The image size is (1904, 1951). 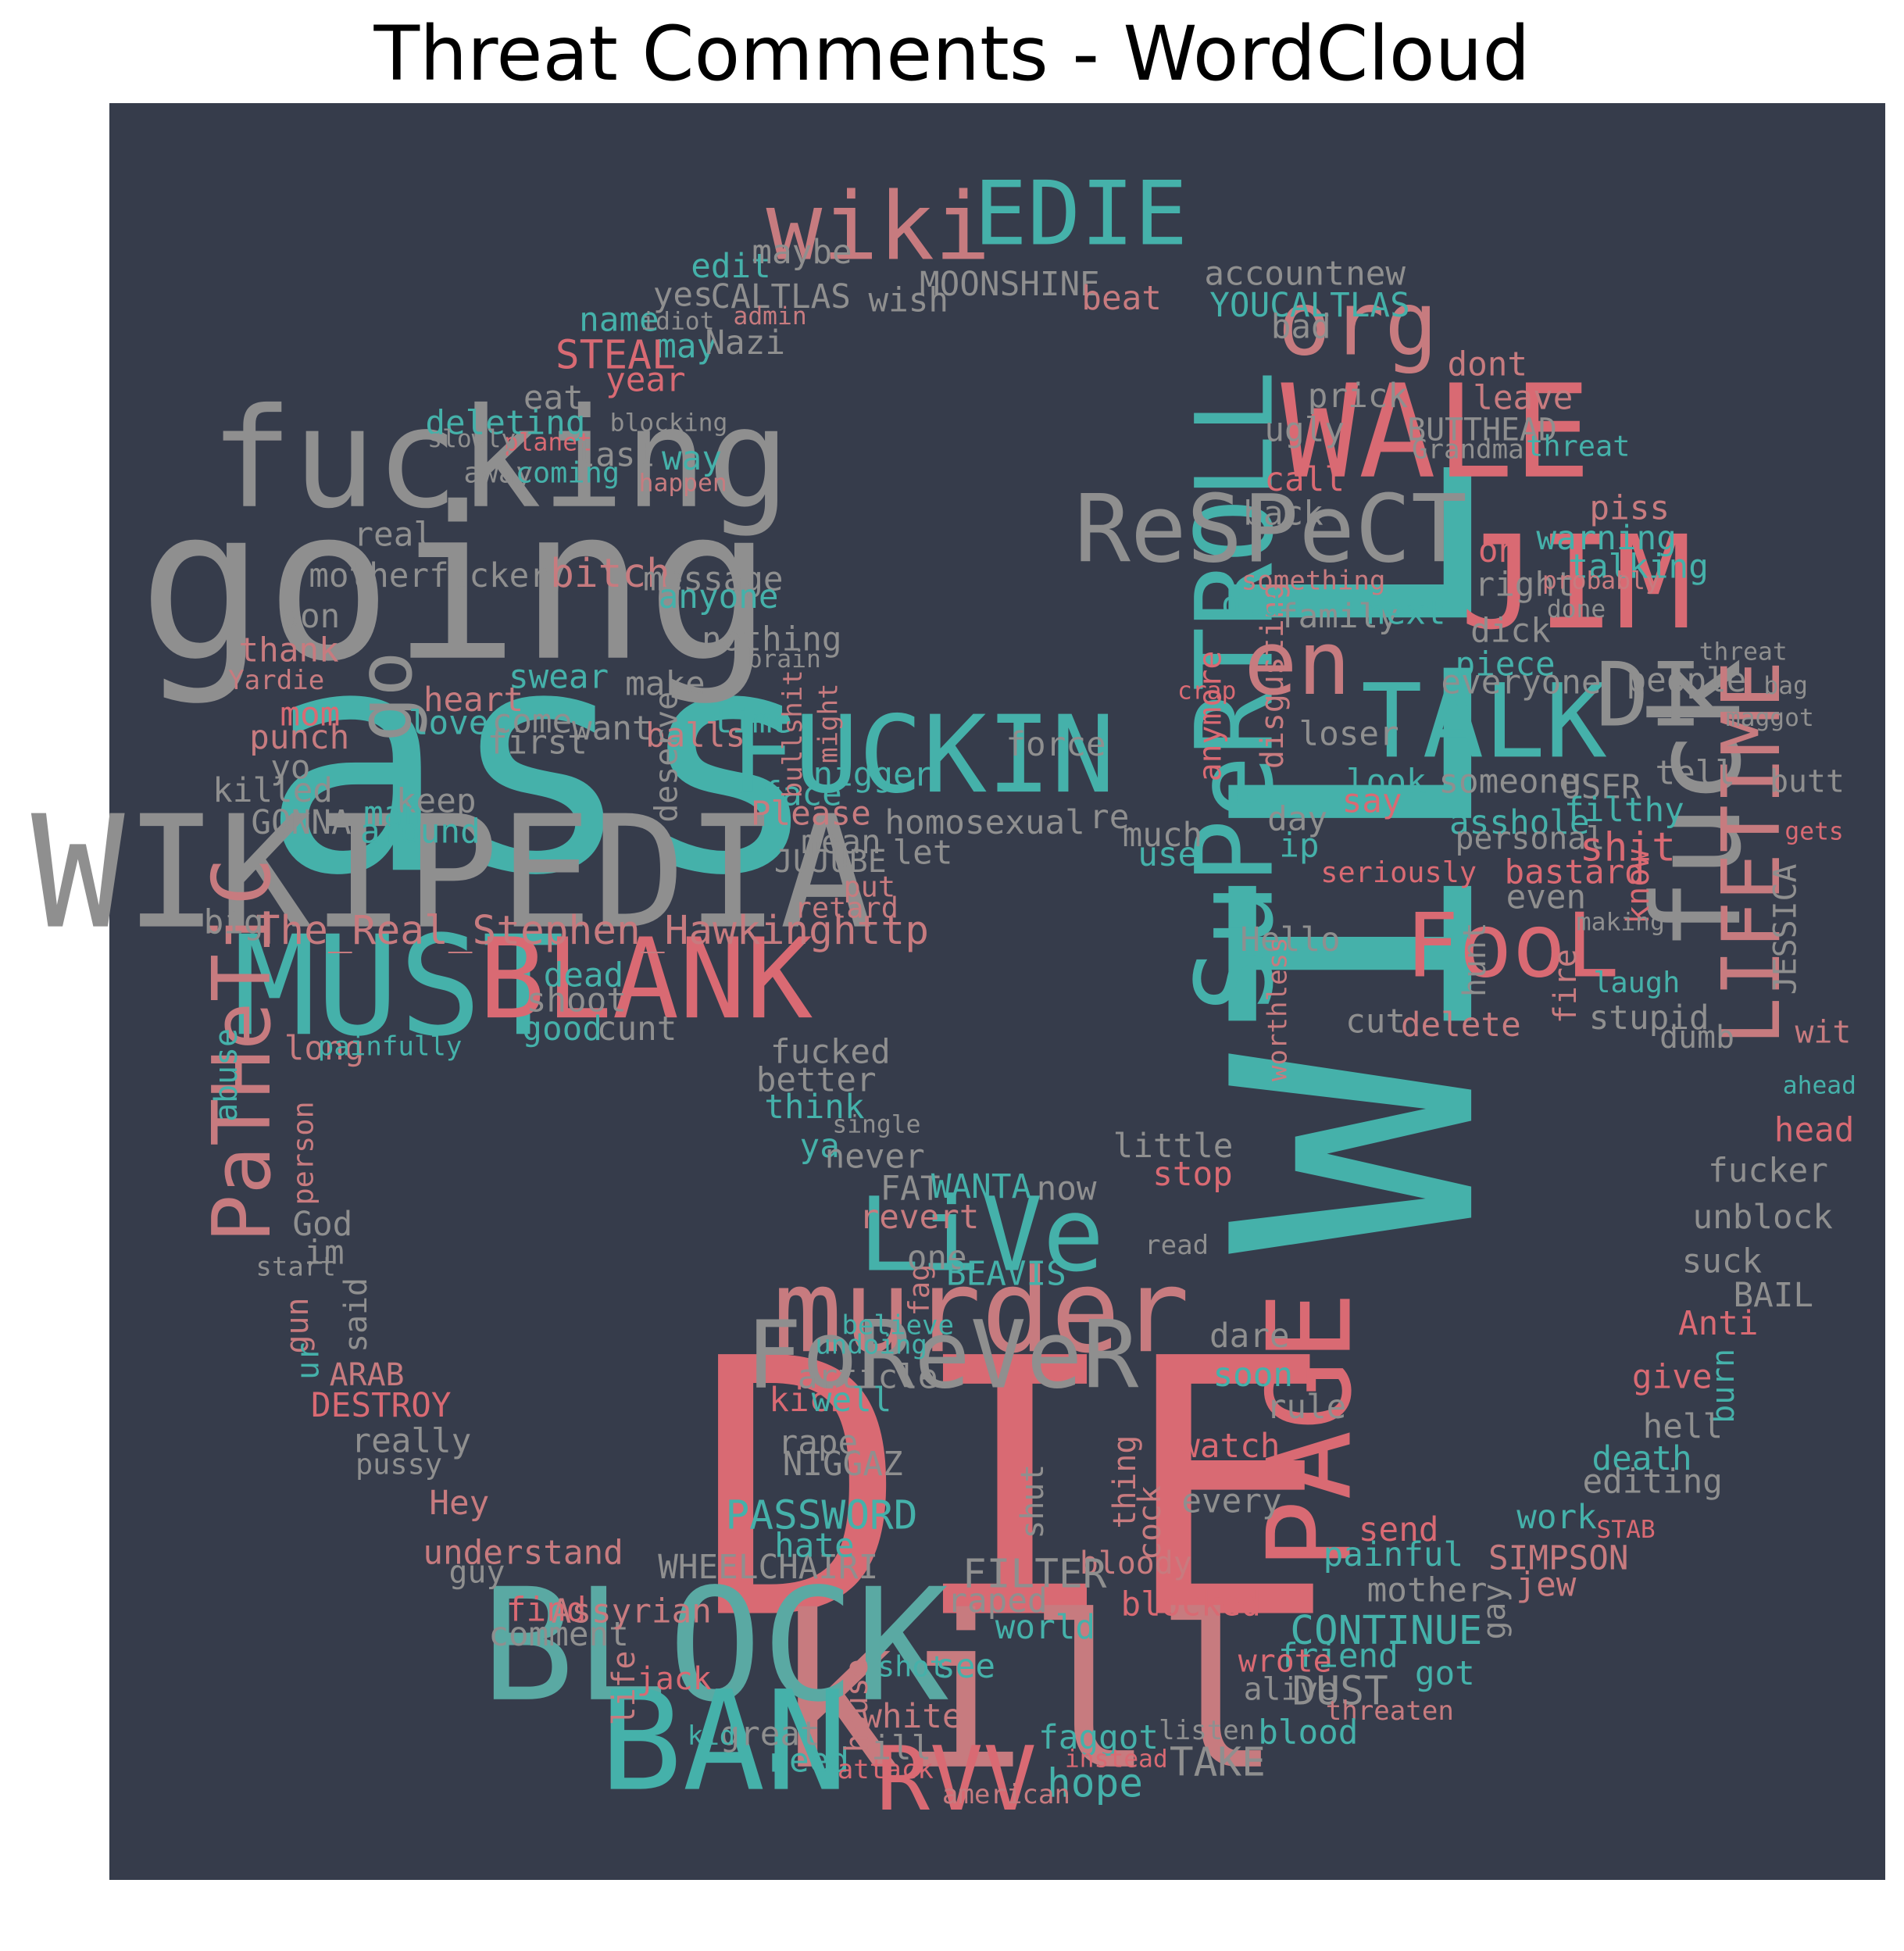 What do you see at coordinates (449, 723) in the screenshot?
I see `word-love: love` at bounding box center [449, 723].